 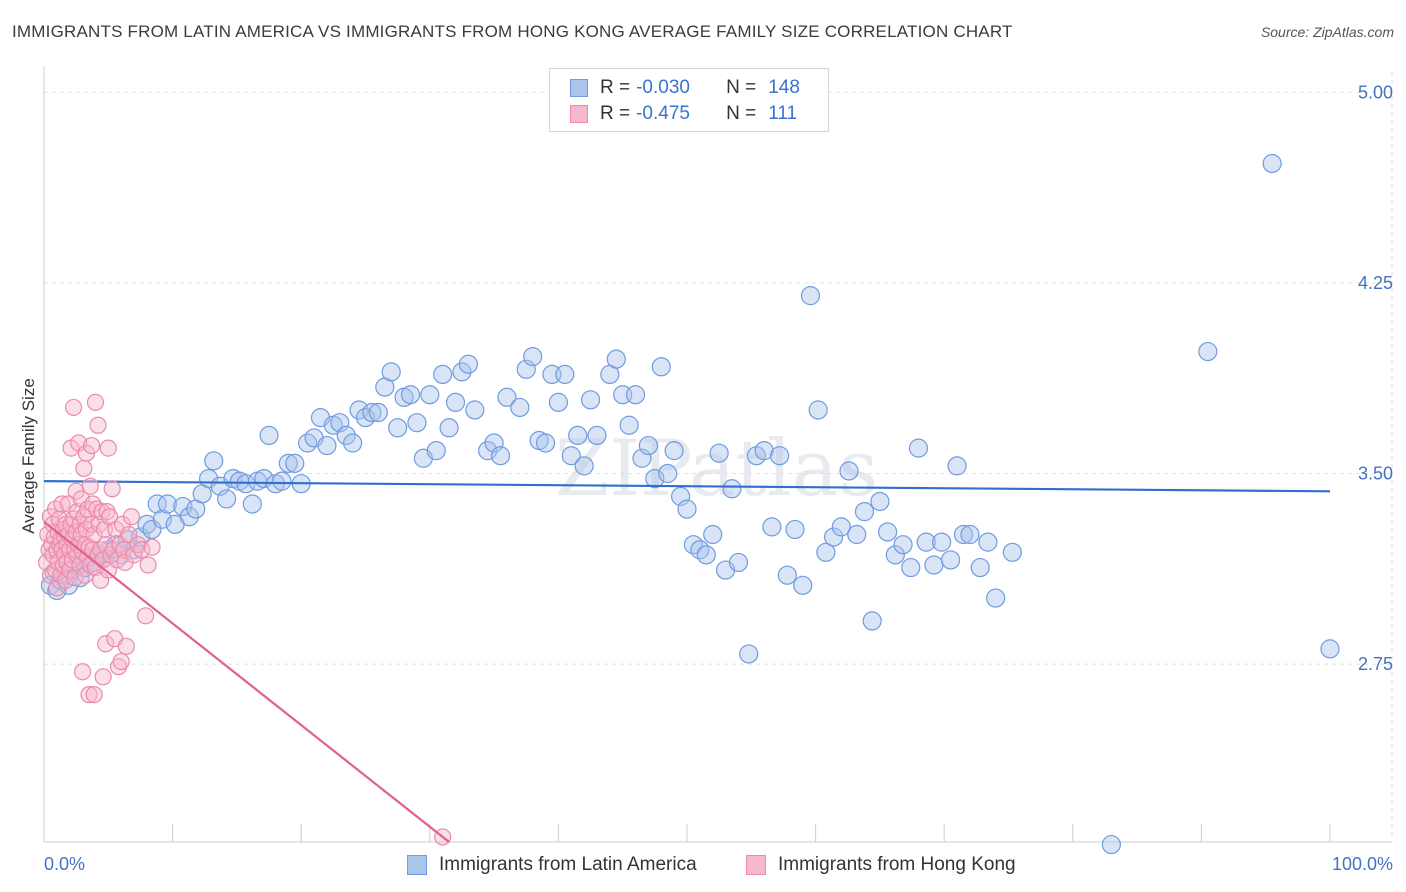 What do you see at coordinates (663, 87) in the screenshot?
I see `r-value: -0.030` at bounding box center [663, 87].